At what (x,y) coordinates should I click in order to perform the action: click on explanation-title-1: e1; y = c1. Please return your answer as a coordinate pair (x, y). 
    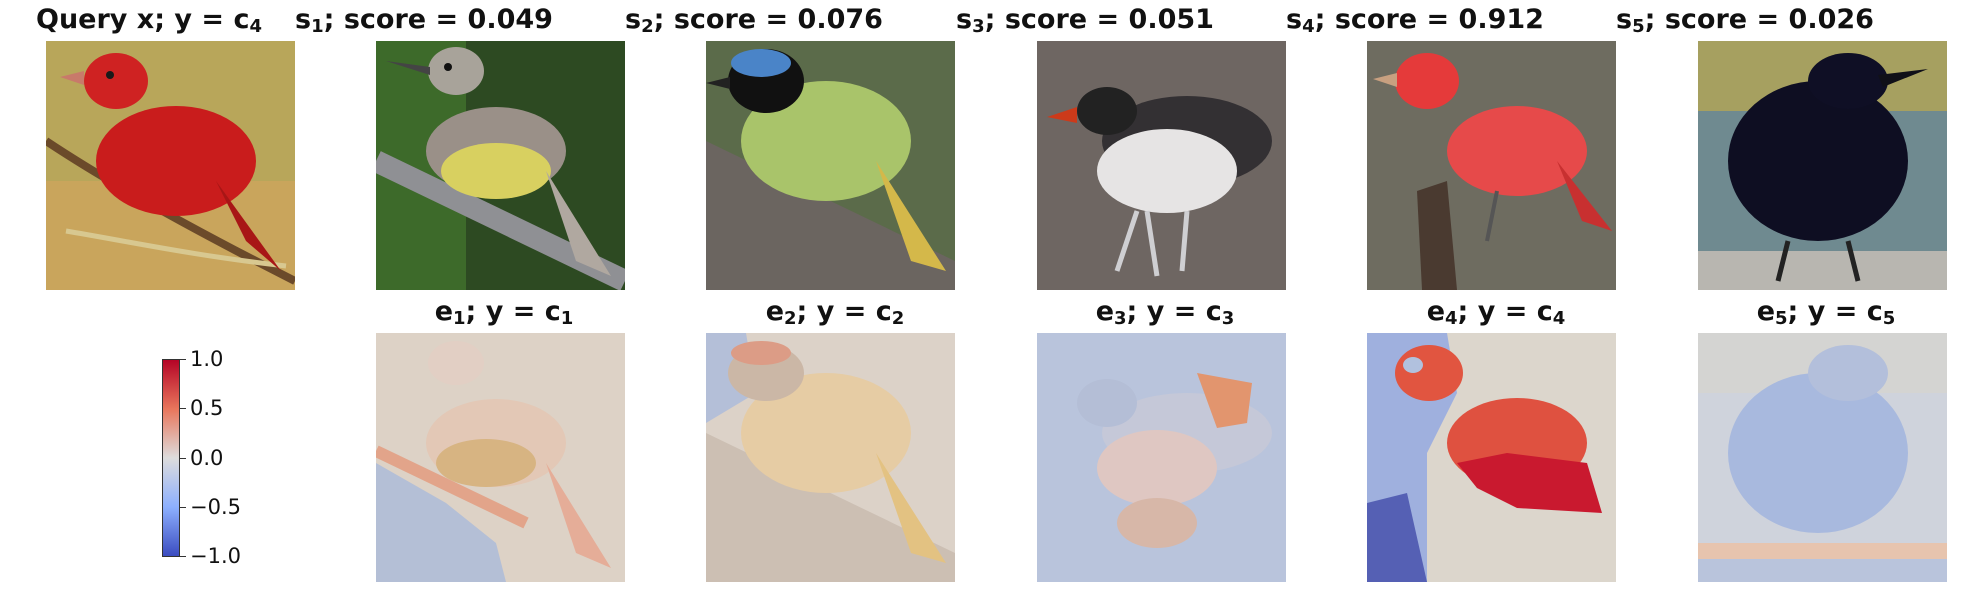
    Looking at the image, I should click on (504, 312).